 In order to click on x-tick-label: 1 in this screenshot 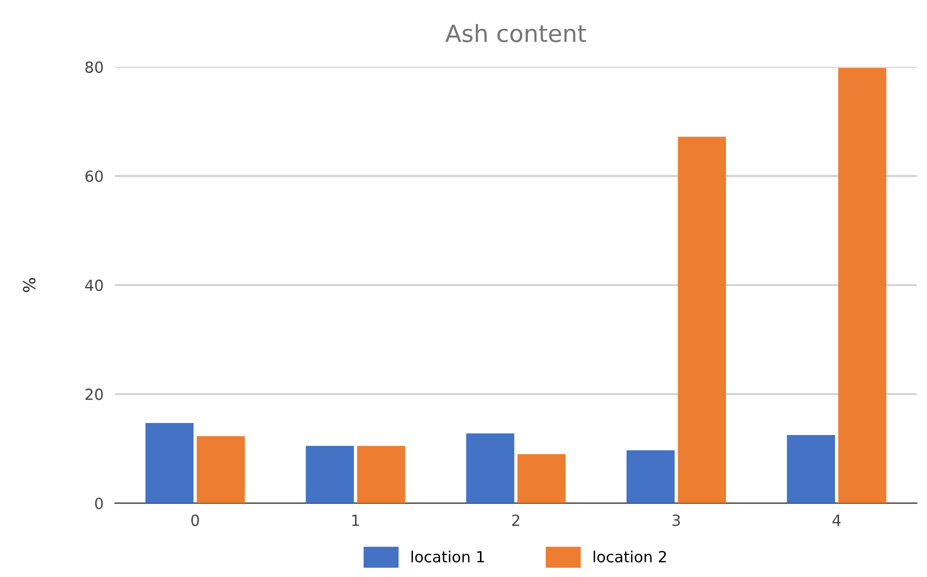, I will do `click(355, 520)`.